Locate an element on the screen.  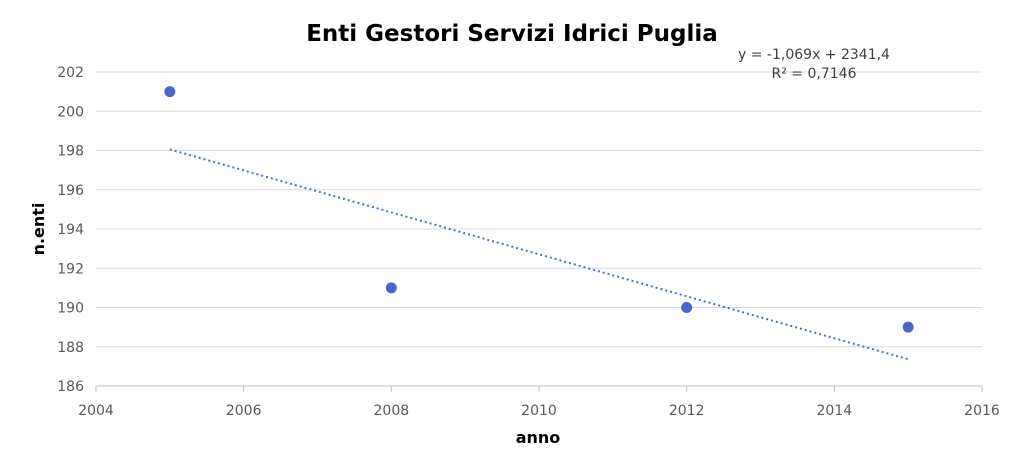
y-tick-label: 188 is located at coordinates (70, 348).